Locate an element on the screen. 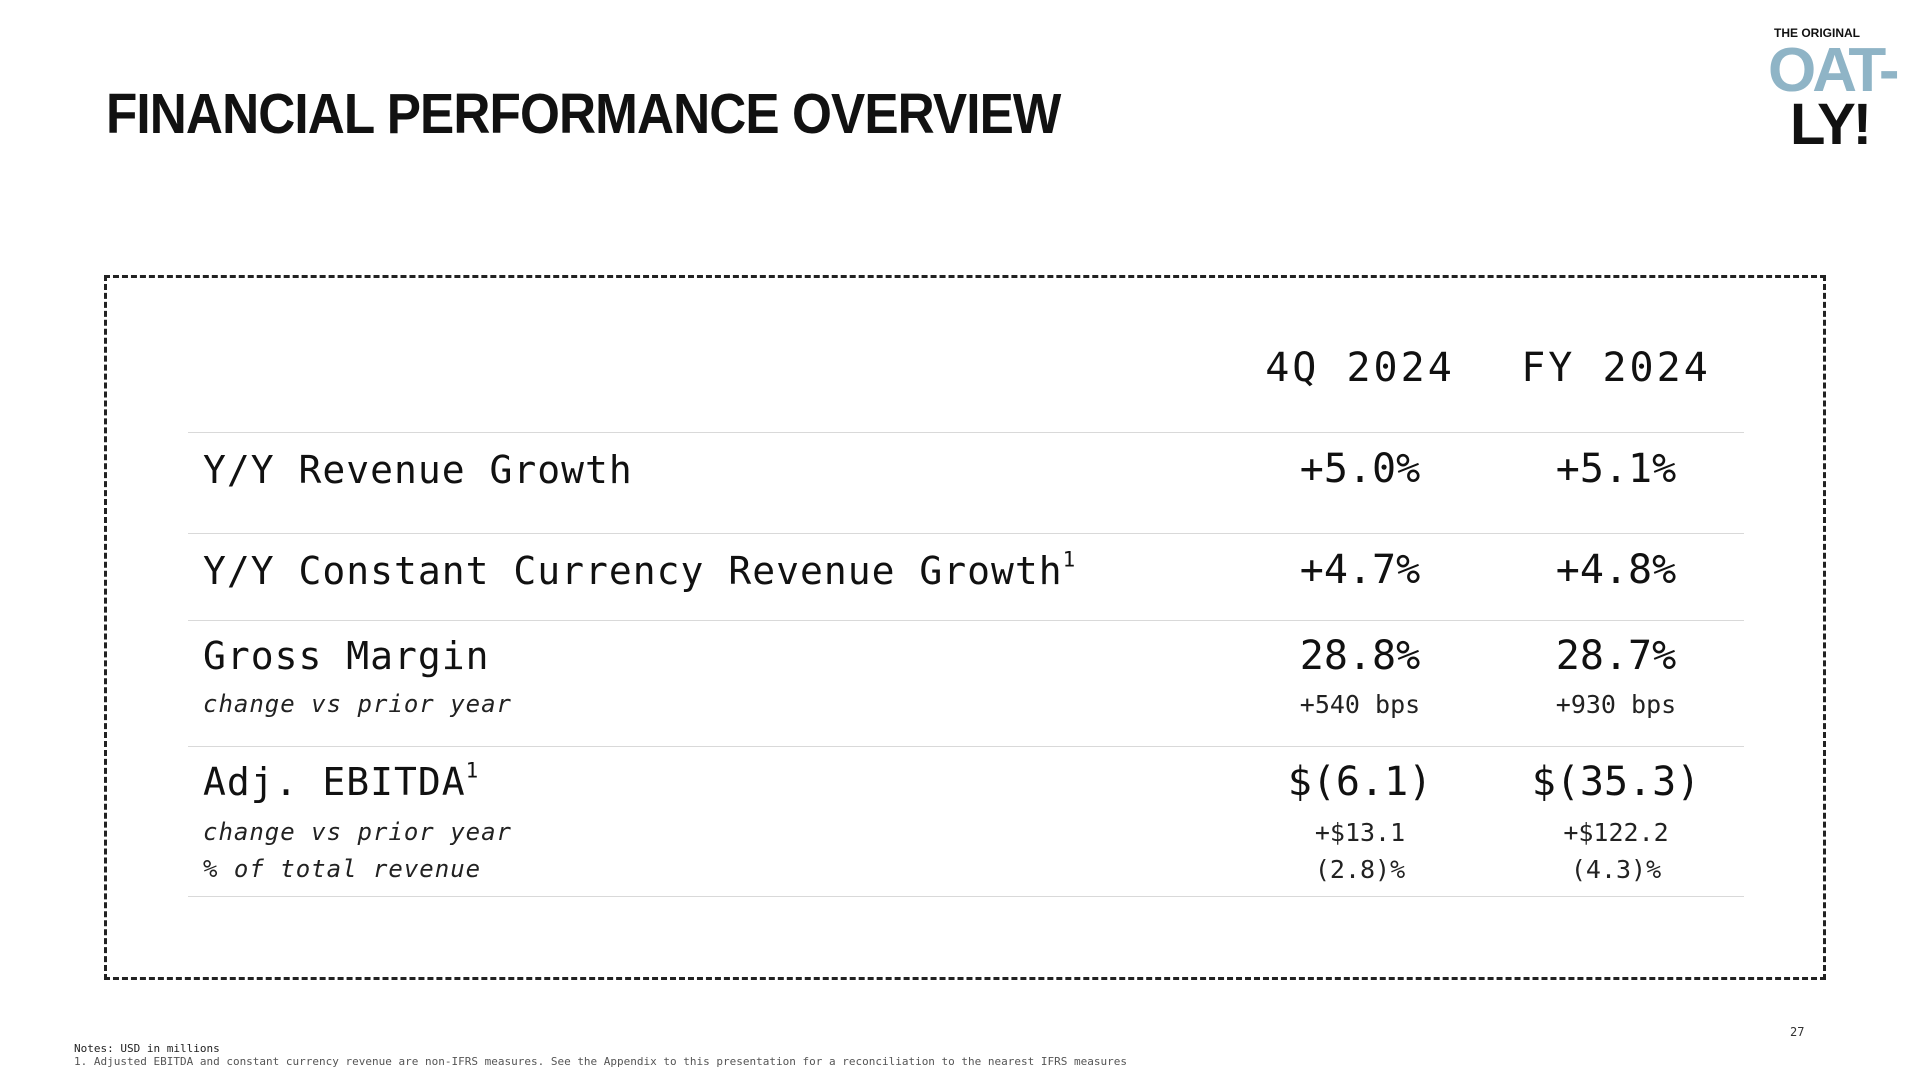  column-header-fy: FY 2024 is located at coordinates (1616, 368).